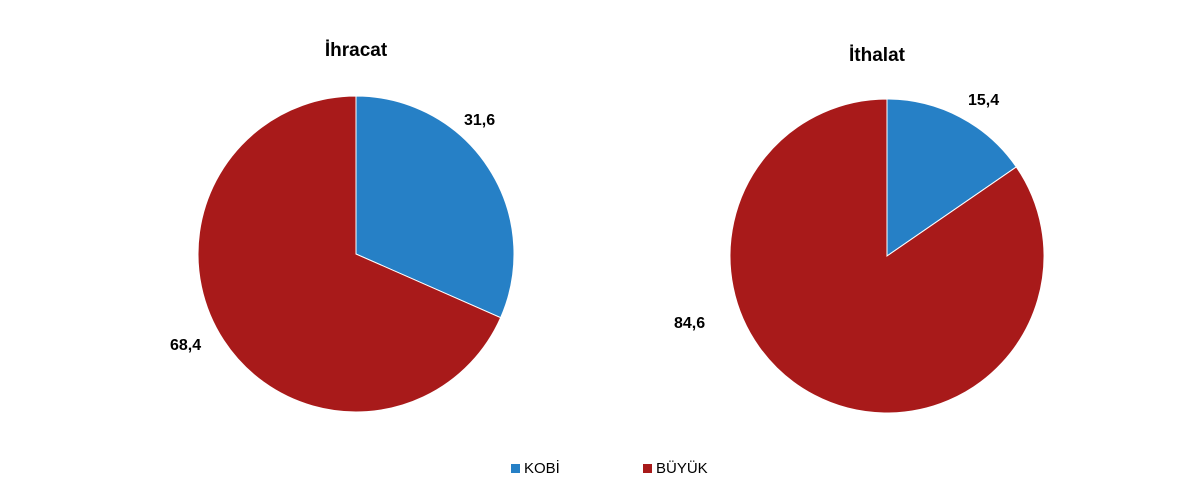  What do you see at coordinates (542, 468) in the screenshot?
I see `legend-label-kobi: KOBİ` at bounding box center [542, 468].